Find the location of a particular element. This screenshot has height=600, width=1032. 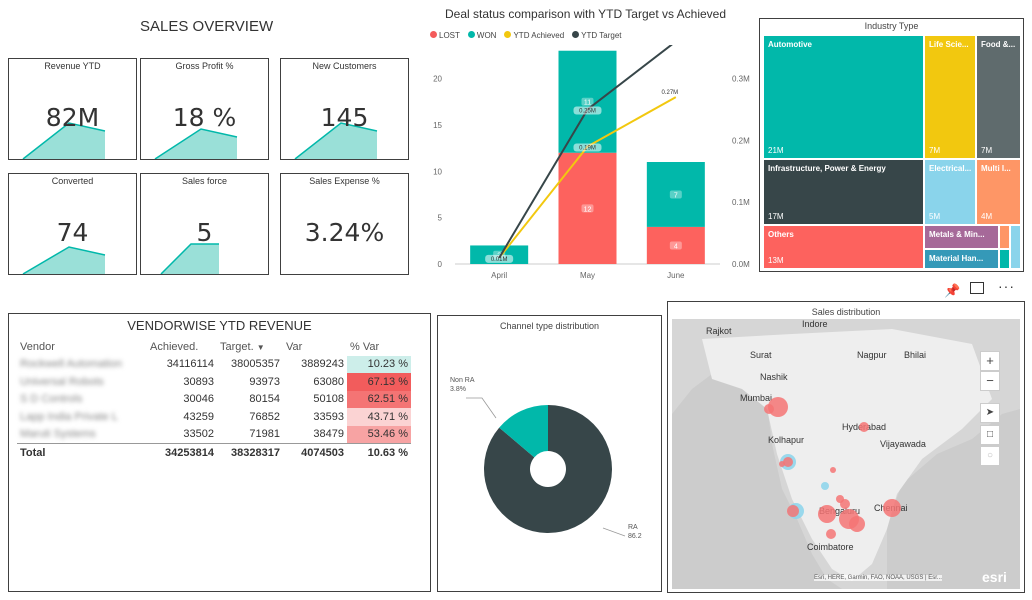

kpi-title: Sales force is located at coordinates (204, 181).